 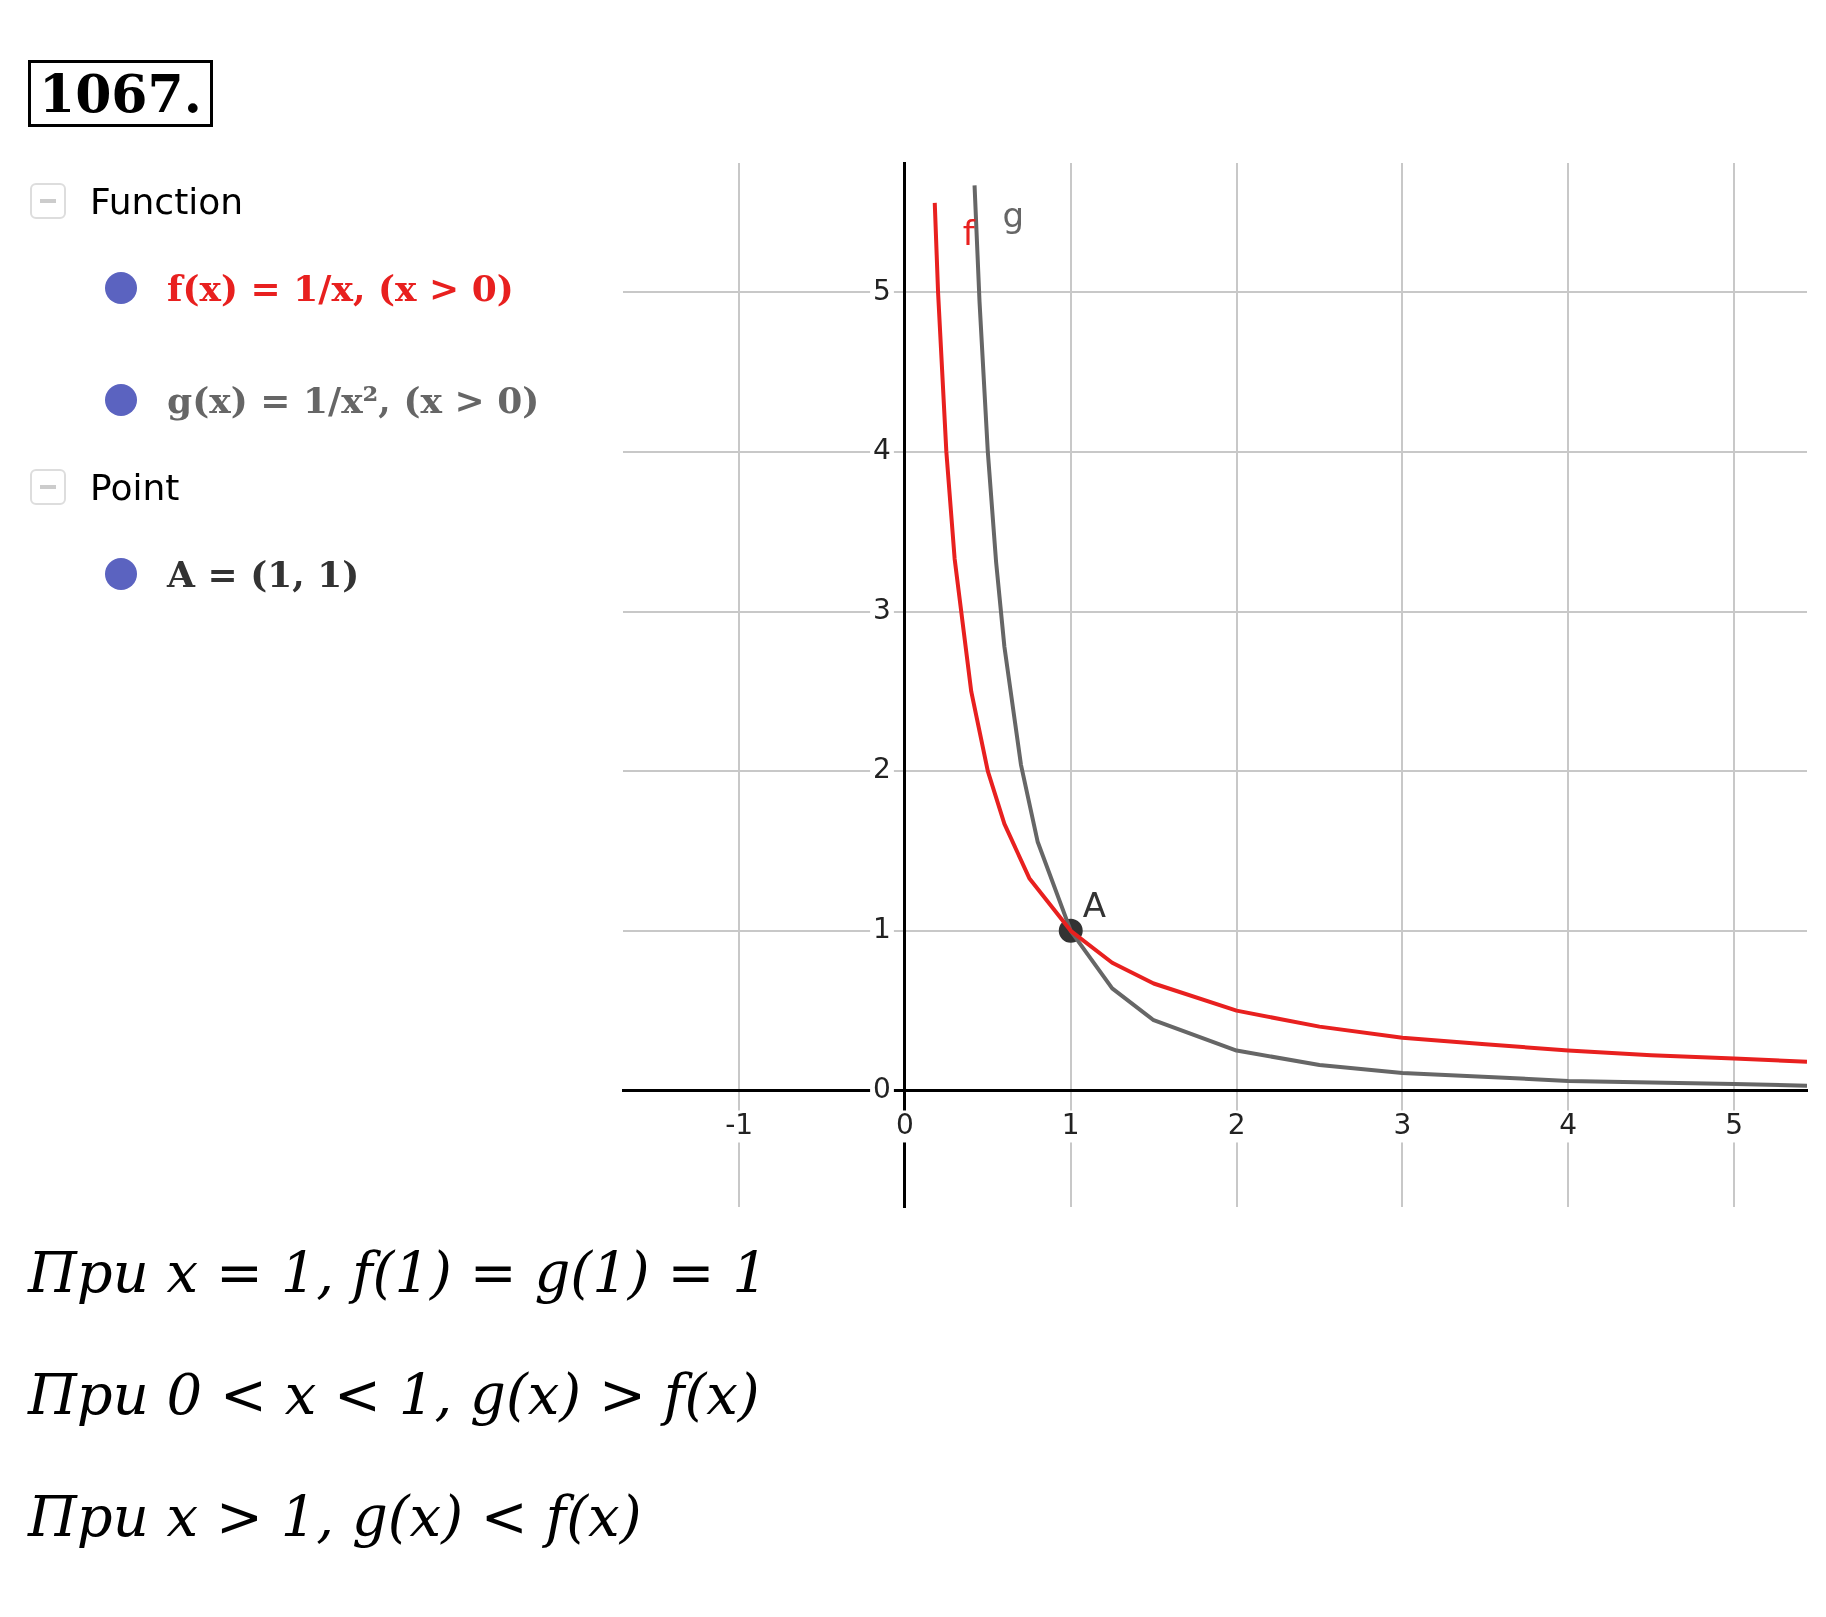 What do you see at coordinates (882, 609) in the screenshot?
I see `y-tick-label: 3` at bounding box center [882, 609].